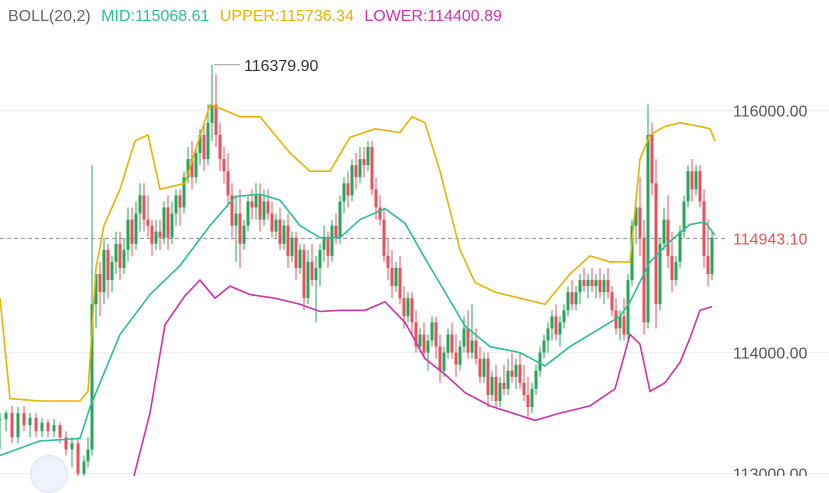 Image resolution: width=829 pixels, height=493 pixels. What do you see at coordinates (770, 290) in the screenshot?
I see `y-axis: 116000.00 114000.00 113000.00` at bounding box center [770, 290].